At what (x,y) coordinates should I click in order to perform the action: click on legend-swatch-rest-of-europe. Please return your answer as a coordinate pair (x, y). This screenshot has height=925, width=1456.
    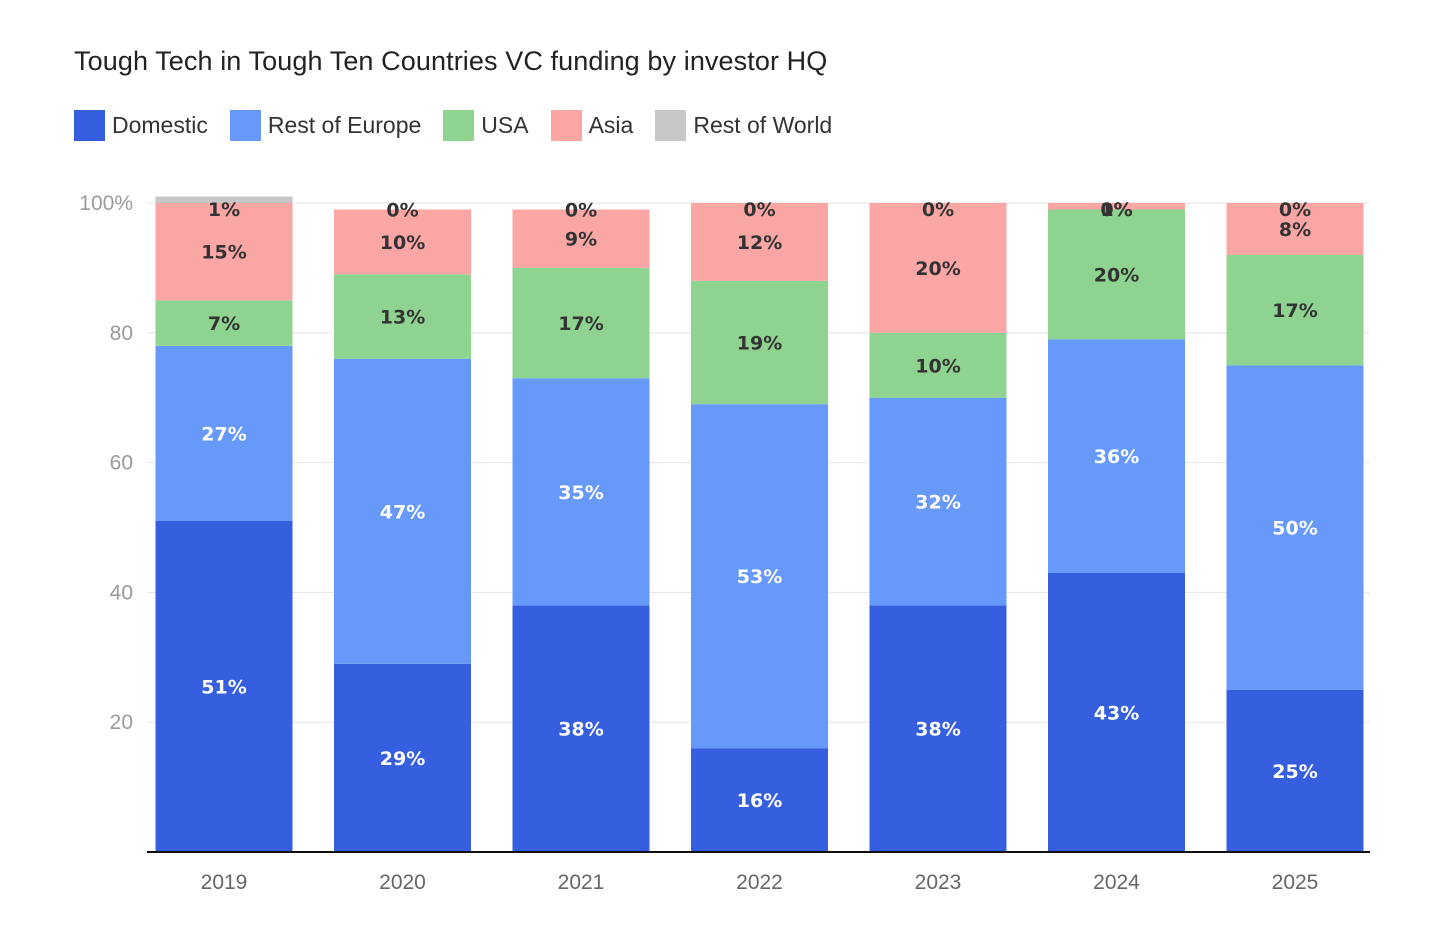
    Looking at the image, I should click on (245, 125).